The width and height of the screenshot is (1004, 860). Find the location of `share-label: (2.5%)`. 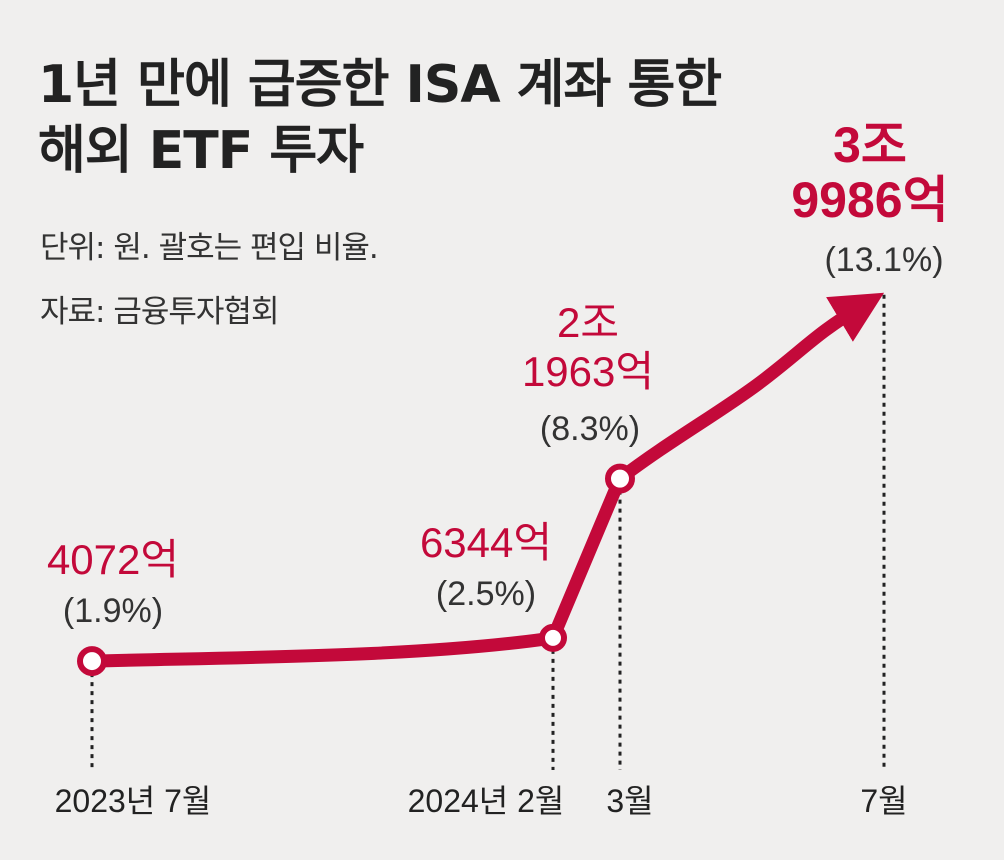

share-label: (2.5%) is located at coordinates (486, 594).